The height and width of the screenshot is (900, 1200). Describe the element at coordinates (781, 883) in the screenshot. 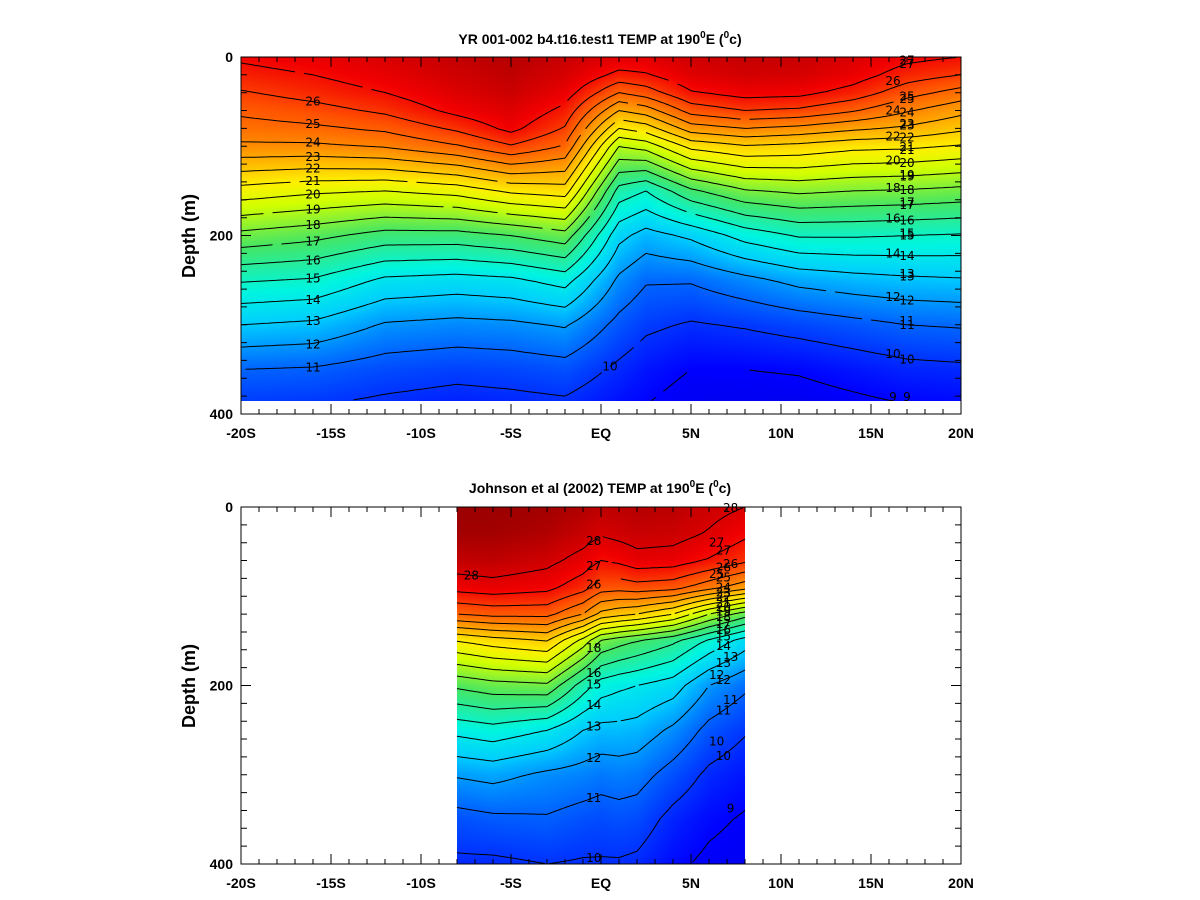

I see `x-tick-label: 10N` at that location.